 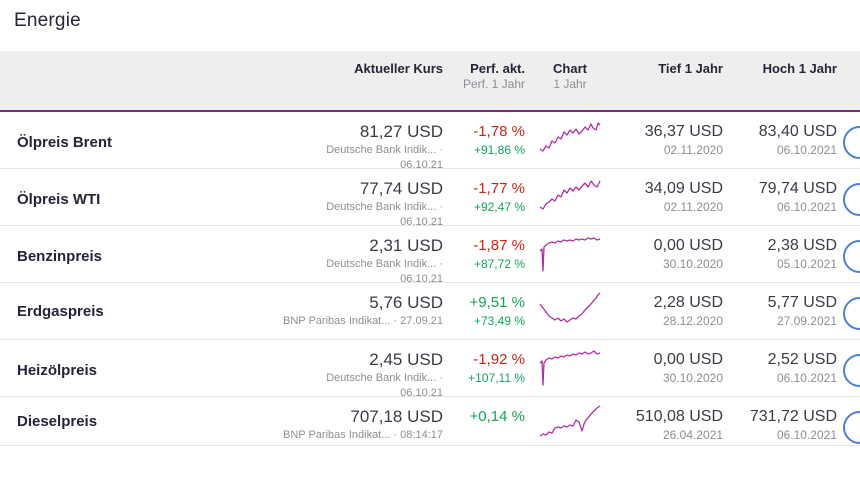 I want to click on low-1y-value: 2,28 USD, so click(x=688, y=302).